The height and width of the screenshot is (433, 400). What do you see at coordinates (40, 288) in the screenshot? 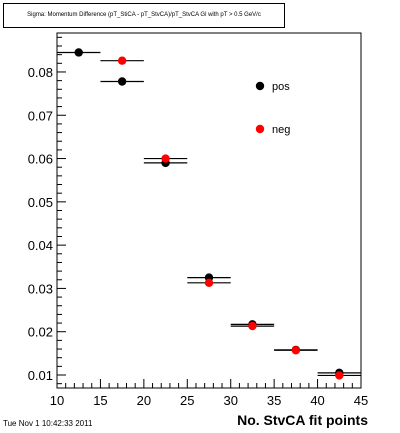
I see `y-tick-label: 0.03` at bounding box center [40, 288].